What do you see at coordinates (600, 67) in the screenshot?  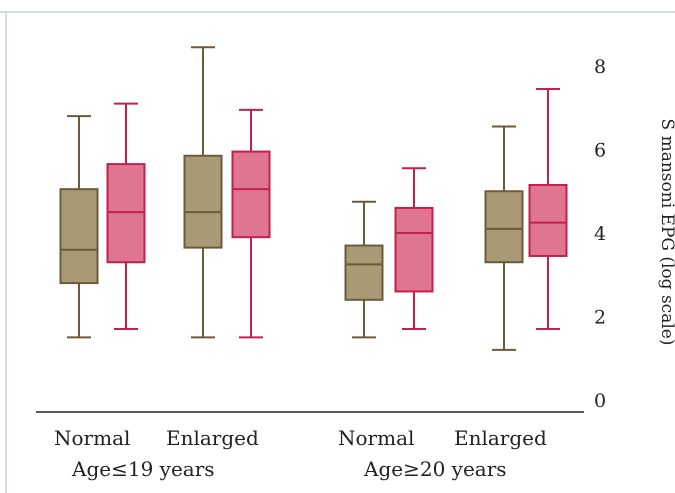 I see `y-tick-label: 8` at bounding box center [600, 67].